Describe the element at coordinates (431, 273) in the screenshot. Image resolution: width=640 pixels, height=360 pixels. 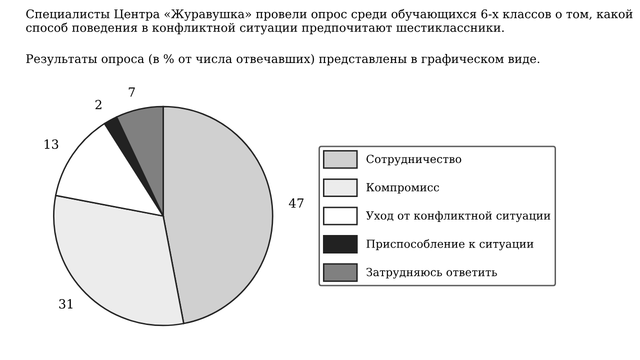
I see `legend-label: Затрудняюсь ответить` at that location.